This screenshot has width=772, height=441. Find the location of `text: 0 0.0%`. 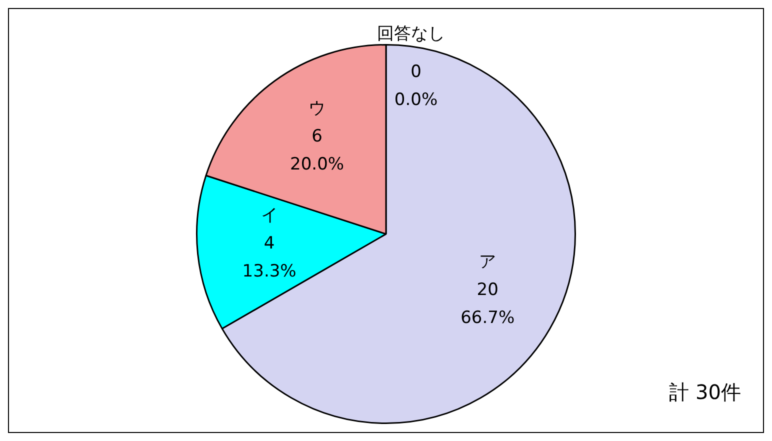

text: 0 0.0% is located at coordinates (416, 86).